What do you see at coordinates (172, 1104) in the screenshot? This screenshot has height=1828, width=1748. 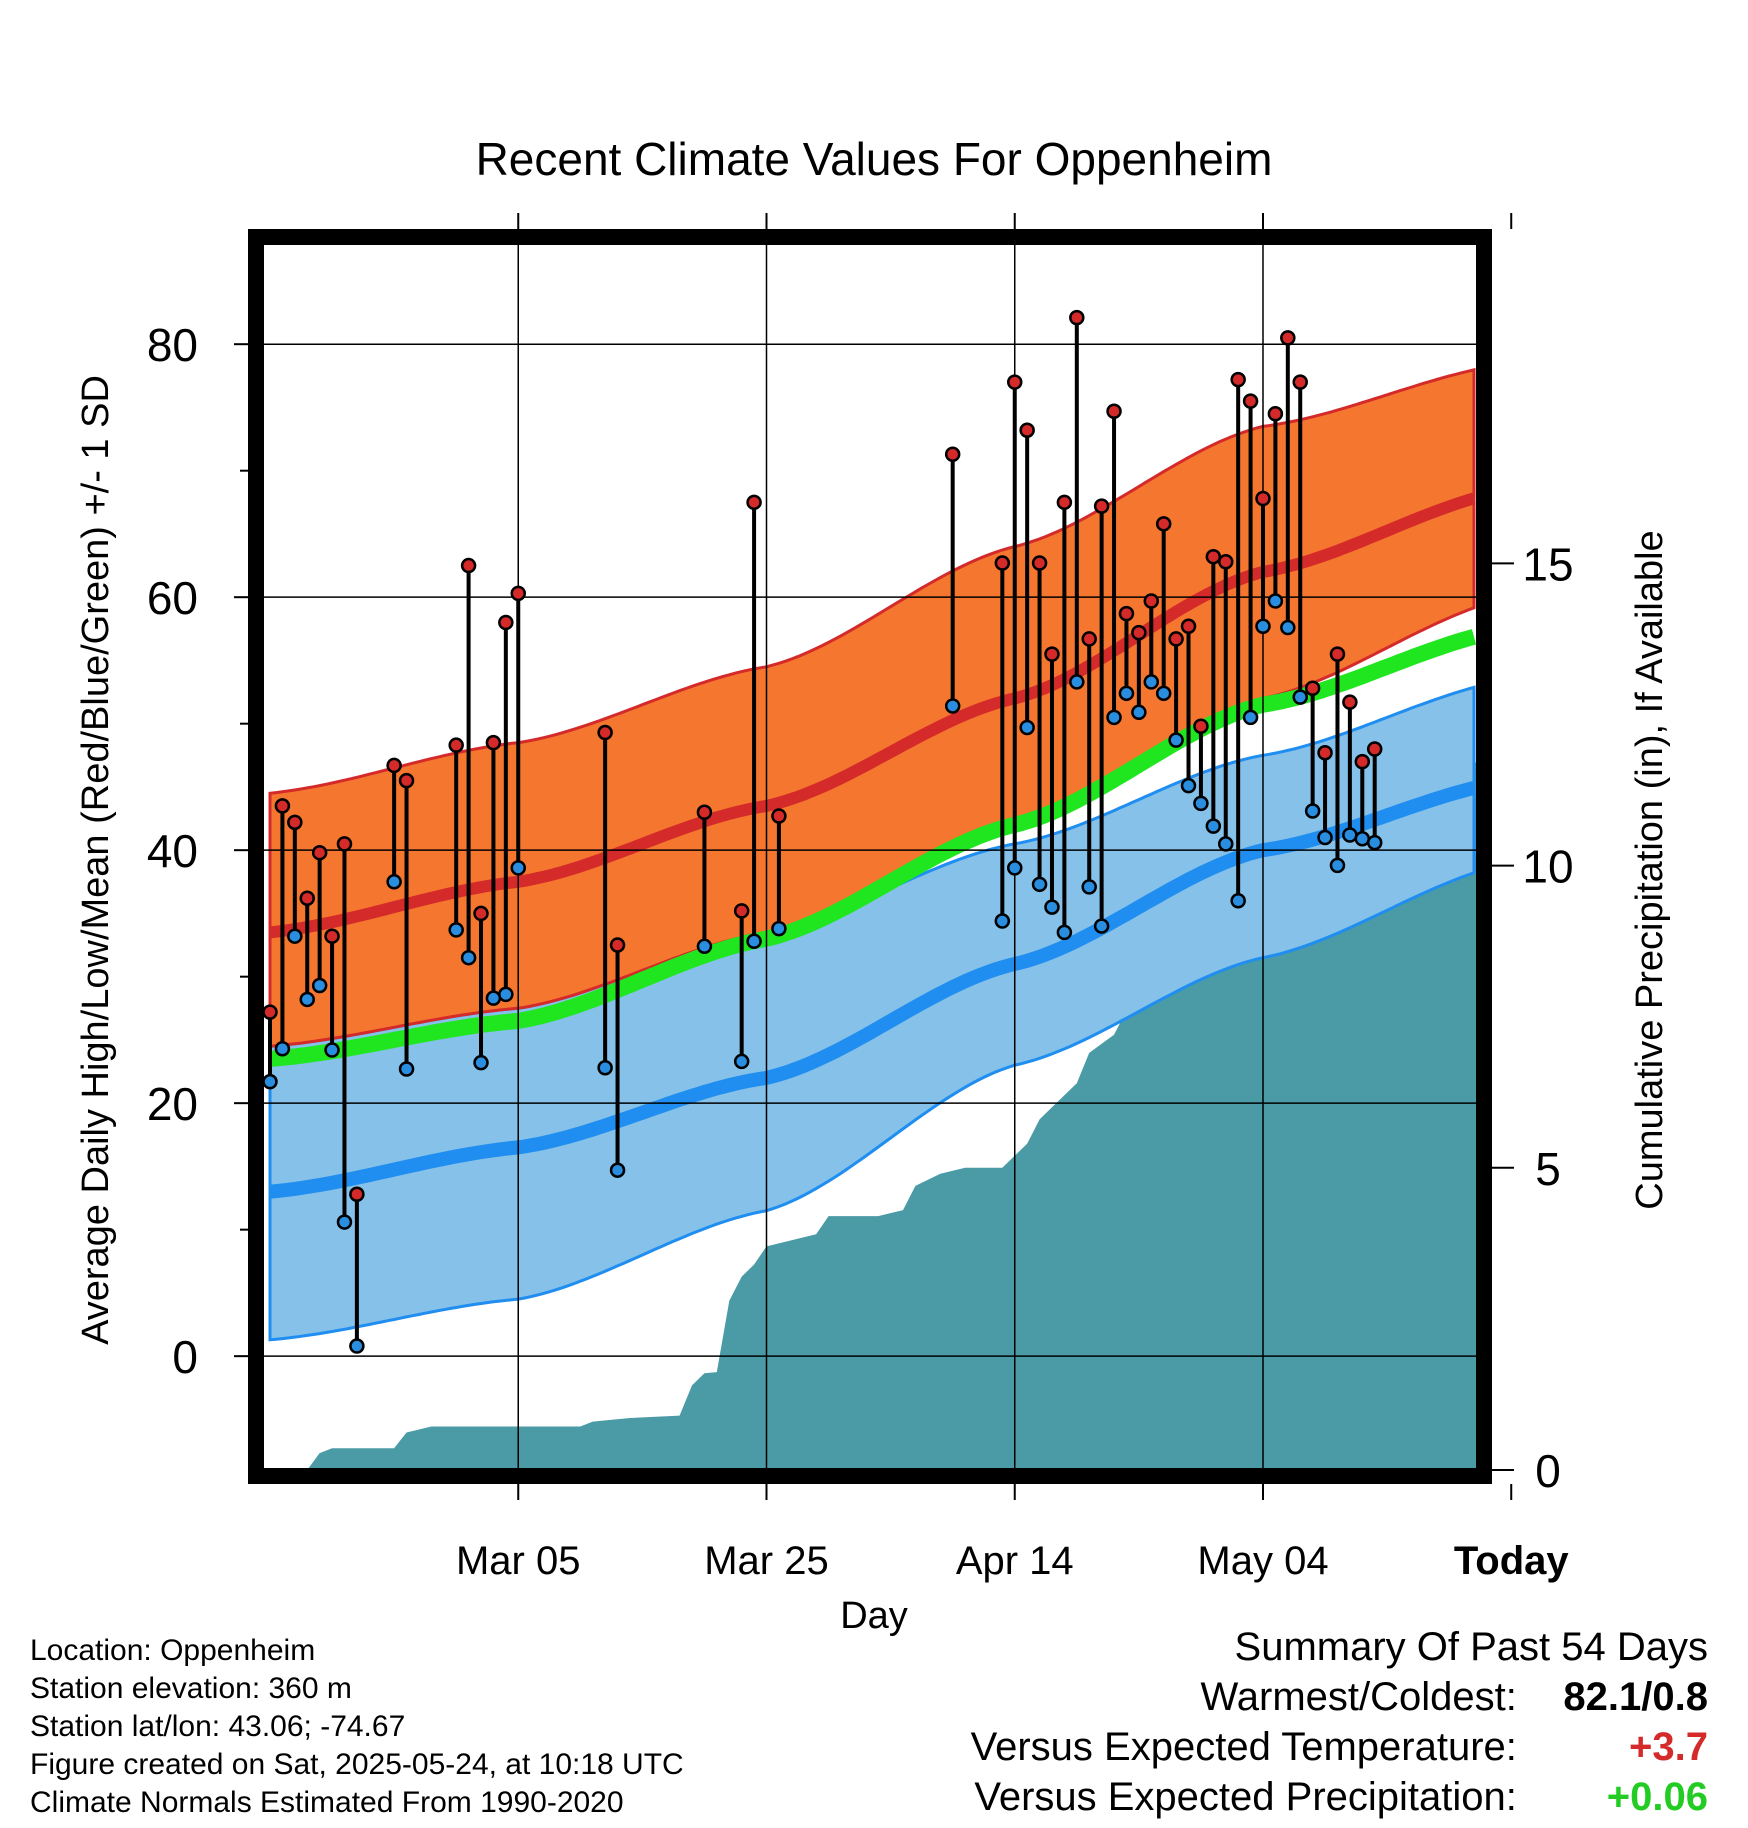 I see `y-tick-label: 20` at bounding box center [172, 1104].